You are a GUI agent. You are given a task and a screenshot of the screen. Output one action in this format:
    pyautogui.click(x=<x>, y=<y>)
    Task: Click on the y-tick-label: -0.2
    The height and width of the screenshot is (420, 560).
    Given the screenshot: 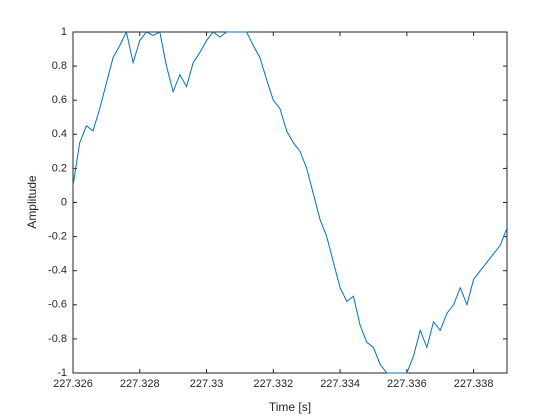 What is the action you would take?
    pyautogui.click(x=57, y=237)
    